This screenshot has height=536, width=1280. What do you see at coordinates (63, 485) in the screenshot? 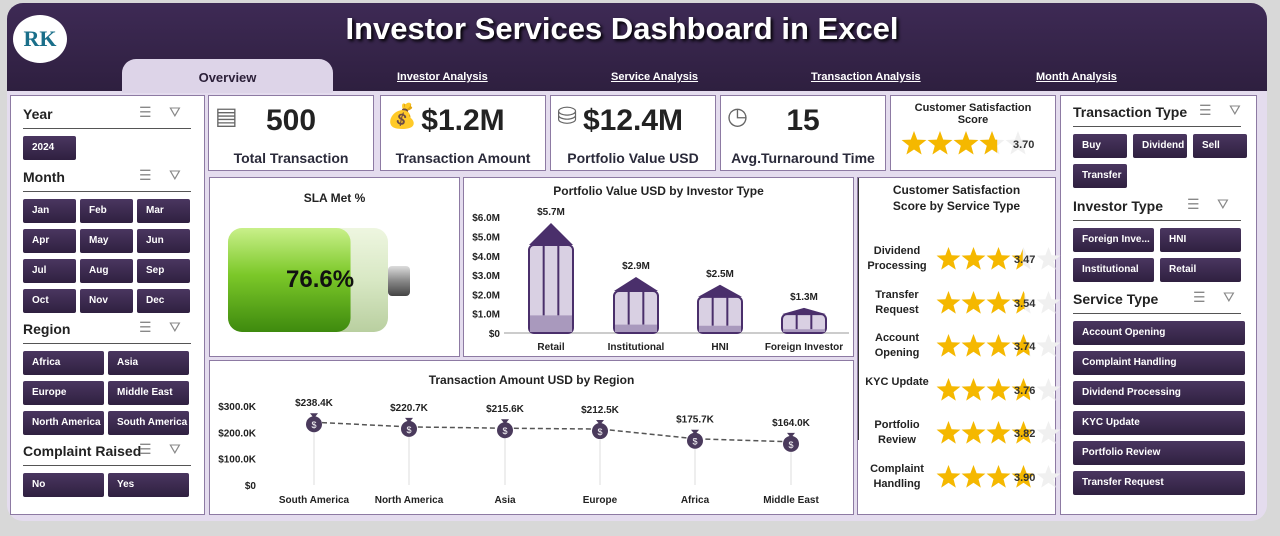
I see `complaint-option: No` at bounding box center [63, 485].